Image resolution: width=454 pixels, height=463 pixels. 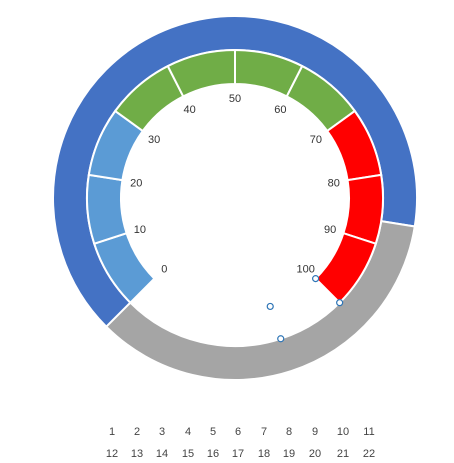 I want to click on axis-number-18: 18, so click(x=264, y=454).